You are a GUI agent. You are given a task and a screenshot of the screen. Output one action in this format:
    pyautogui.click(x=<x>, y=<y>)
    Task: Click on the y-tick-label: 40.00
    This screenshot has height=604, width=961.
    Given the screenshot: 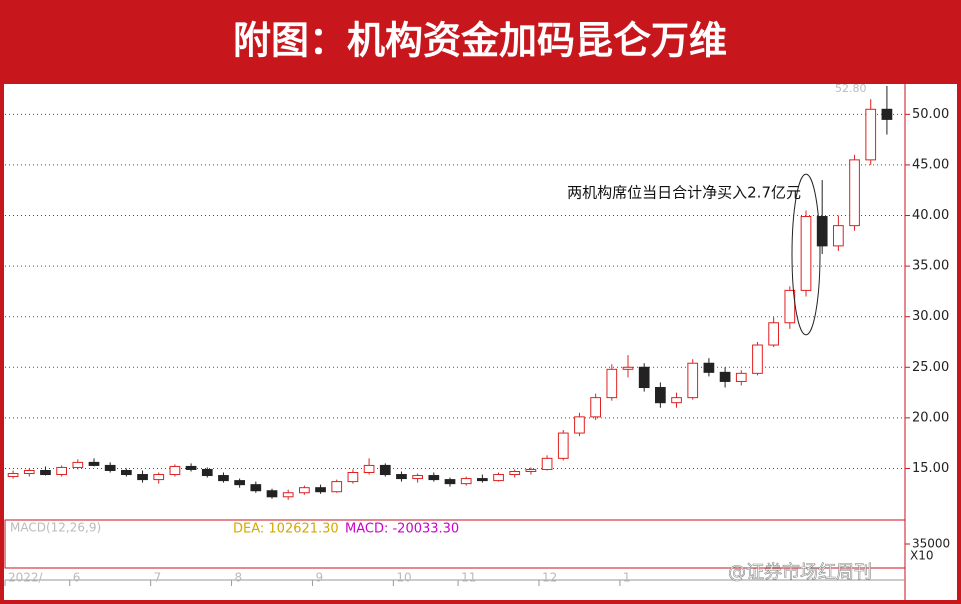 What is the action you would take?
    pyautogui.click(x=930, y=215)
    